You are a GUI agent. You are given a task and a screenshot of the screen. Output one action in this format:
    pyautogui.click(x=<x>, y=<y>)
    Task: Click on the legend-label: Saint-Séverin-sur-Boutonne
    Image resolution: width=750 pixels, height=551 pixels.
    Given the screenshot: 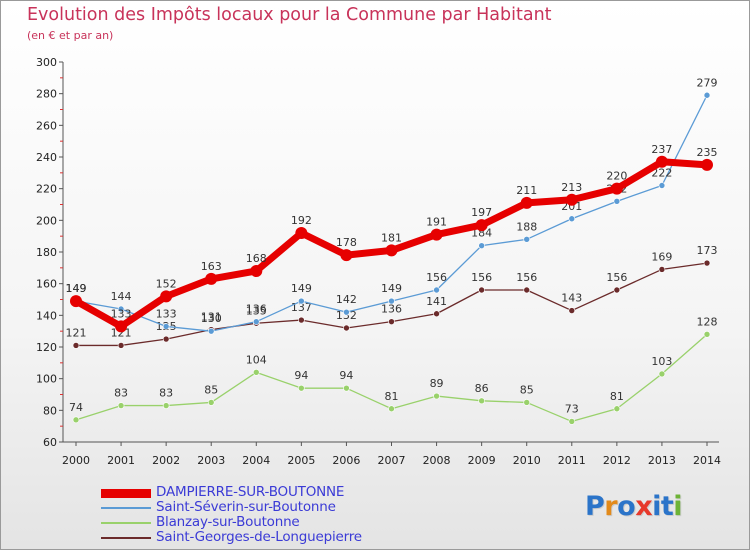 What is the action you would take?
    pyautogui.click(x=246, y=507)
    